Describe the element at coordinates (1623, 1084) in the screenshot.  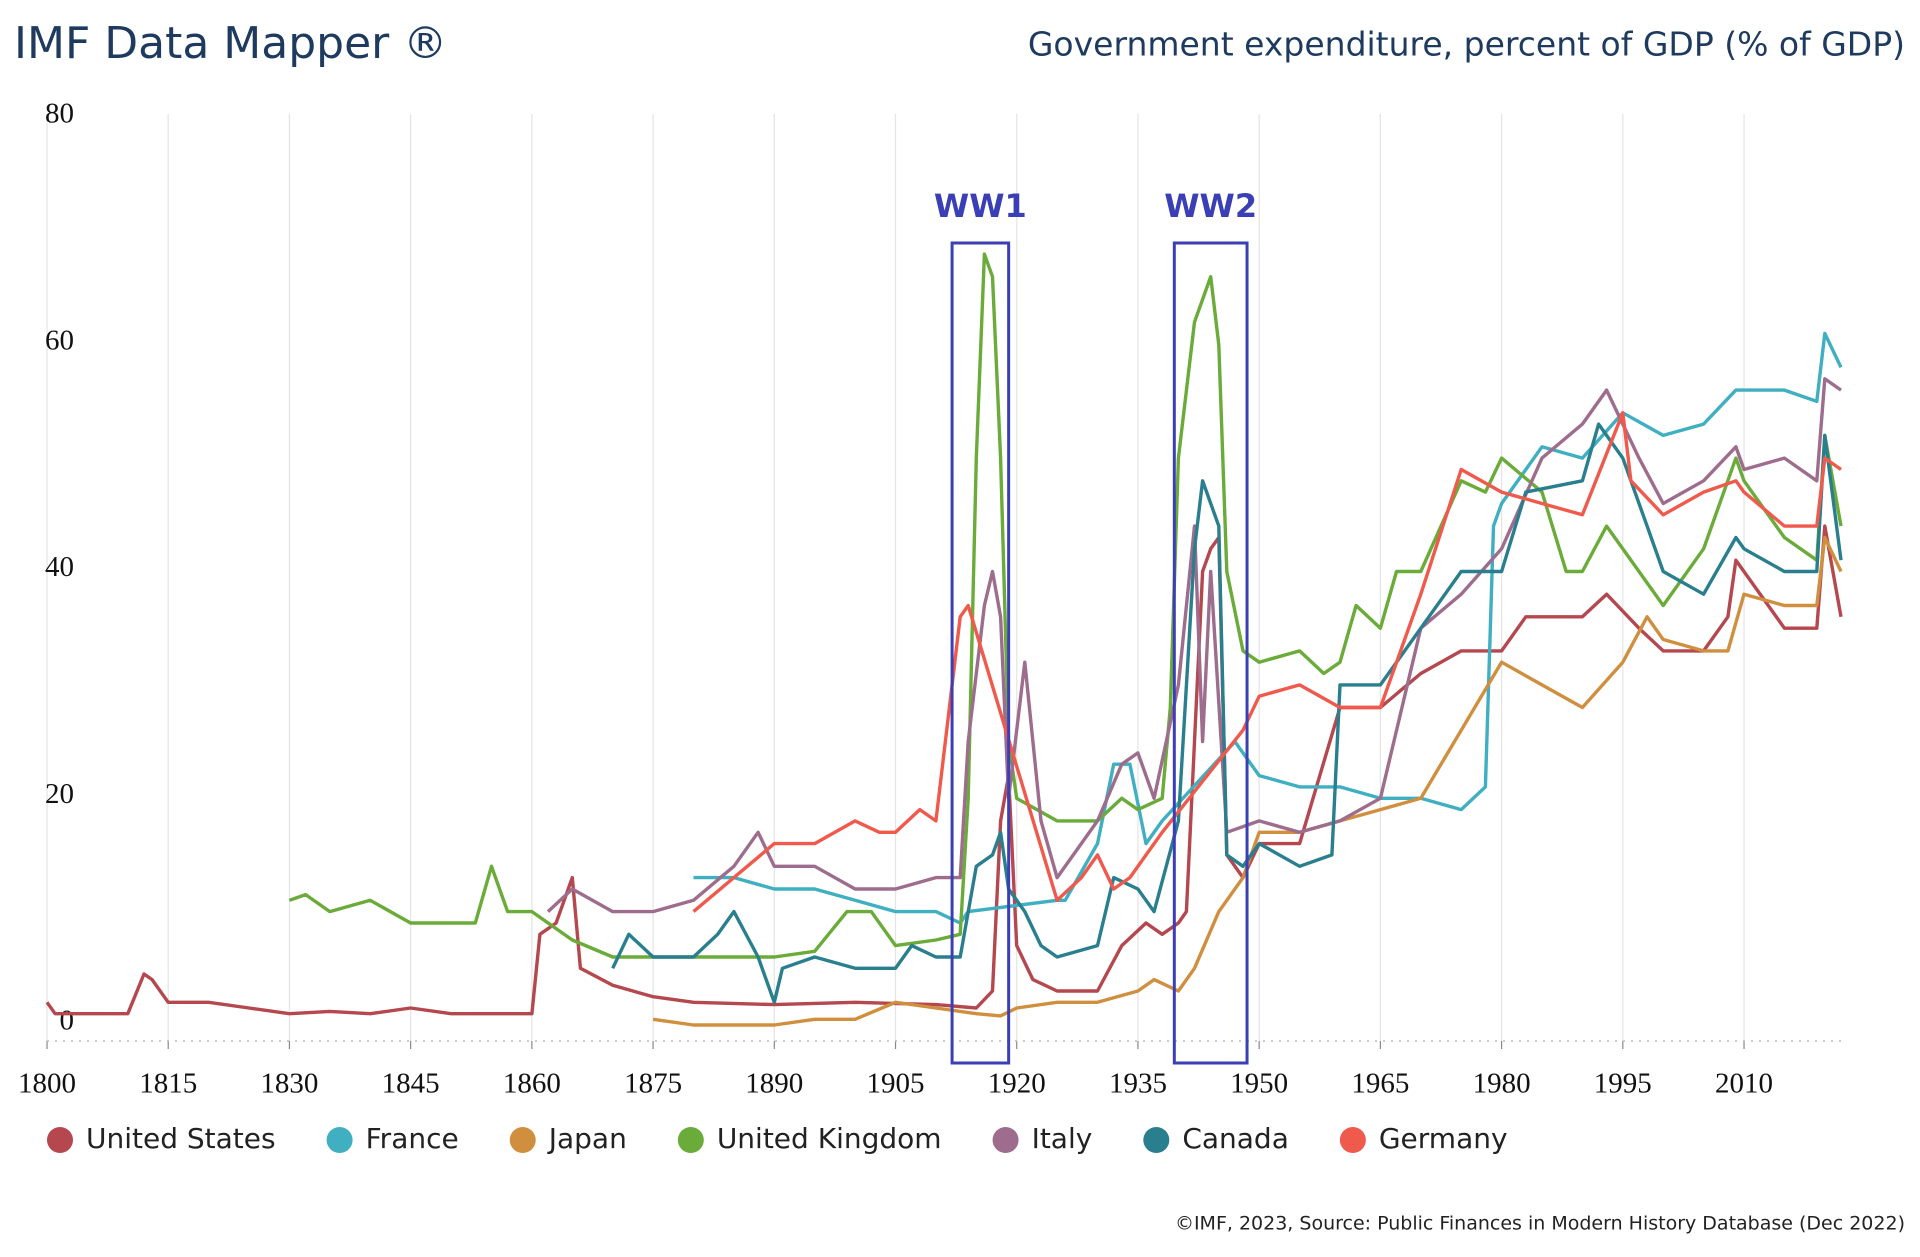
I see `x-tick-label: 1995` at that location.